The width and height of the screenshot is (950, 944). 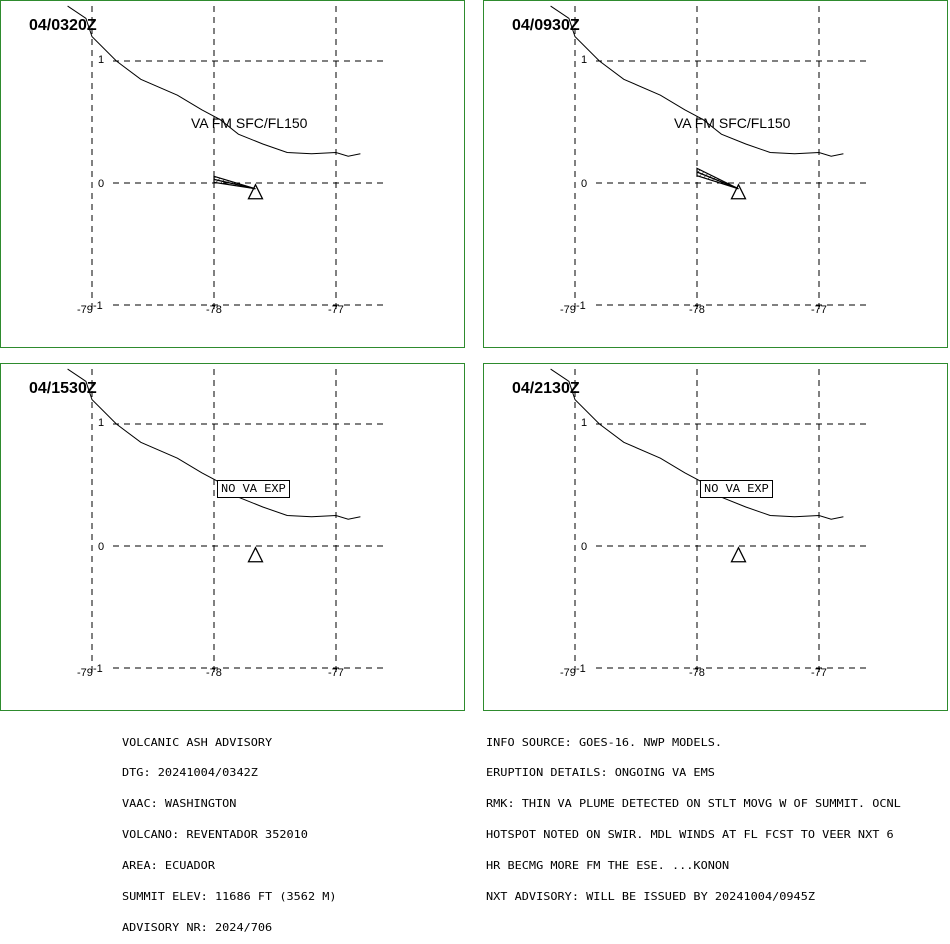 What do you see at coordinates (600, 773) in the screenshot?
I see `advisory-eruption-details: ERUPTION DETAILS: ONGOING VA EMS` at bounding box center [600, 773].